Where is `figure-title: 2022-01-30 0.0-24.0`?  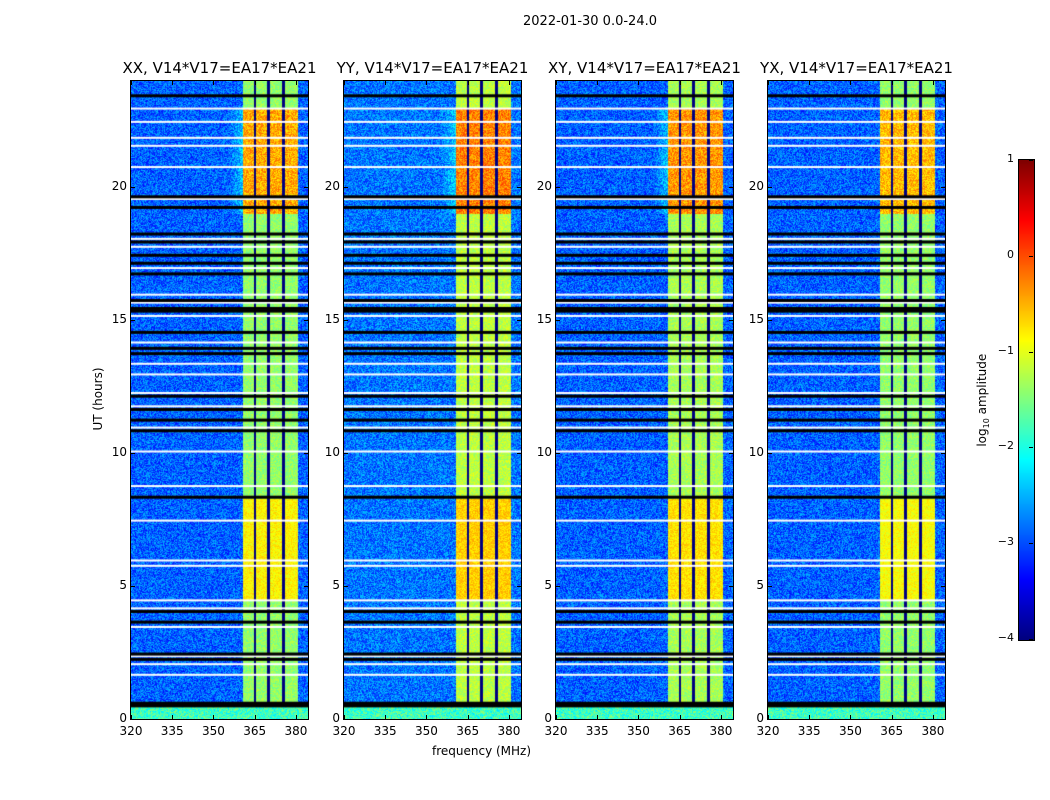
figure-title: 2022-01-30 0.0-24.0 is located at coordinates (590, 21).